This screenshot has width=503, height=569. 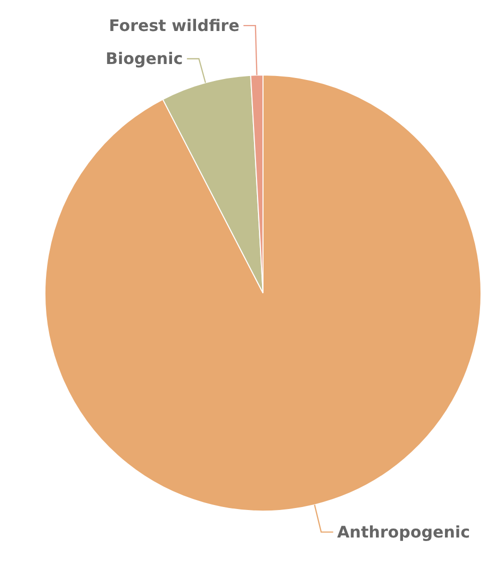 What do you see at coordinates (174, 26) in the screenshot?
I see `slice-label: Forest wildfire` at bounding box center [174, 26].